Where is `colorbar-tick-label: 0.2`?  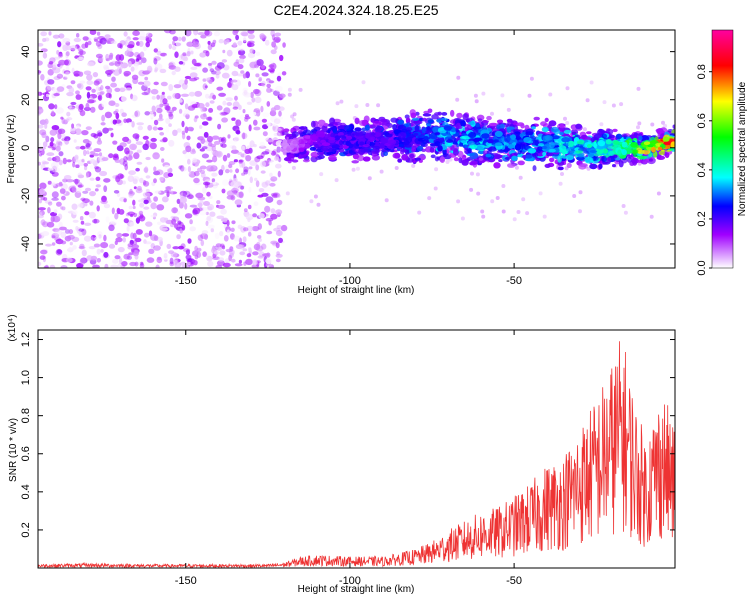
colorbar-tick-label: 0.2 is located at coordinates (702, 218).